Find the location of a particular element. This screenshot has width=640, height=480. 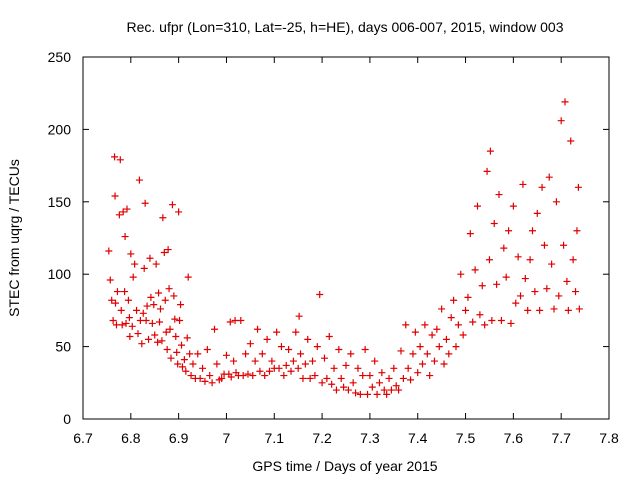

x-tick-label: 7.4 is located at coordinates (418, 438).